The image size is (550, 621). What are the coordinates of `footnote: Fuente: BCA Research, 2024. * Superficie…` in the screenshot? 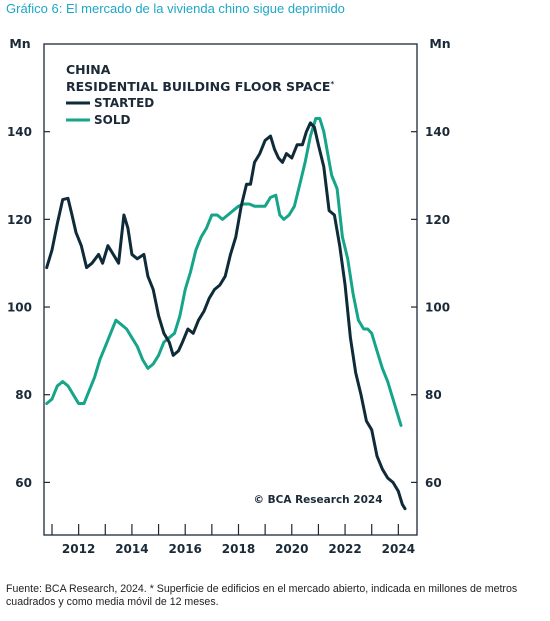 It's located at (262, 595).